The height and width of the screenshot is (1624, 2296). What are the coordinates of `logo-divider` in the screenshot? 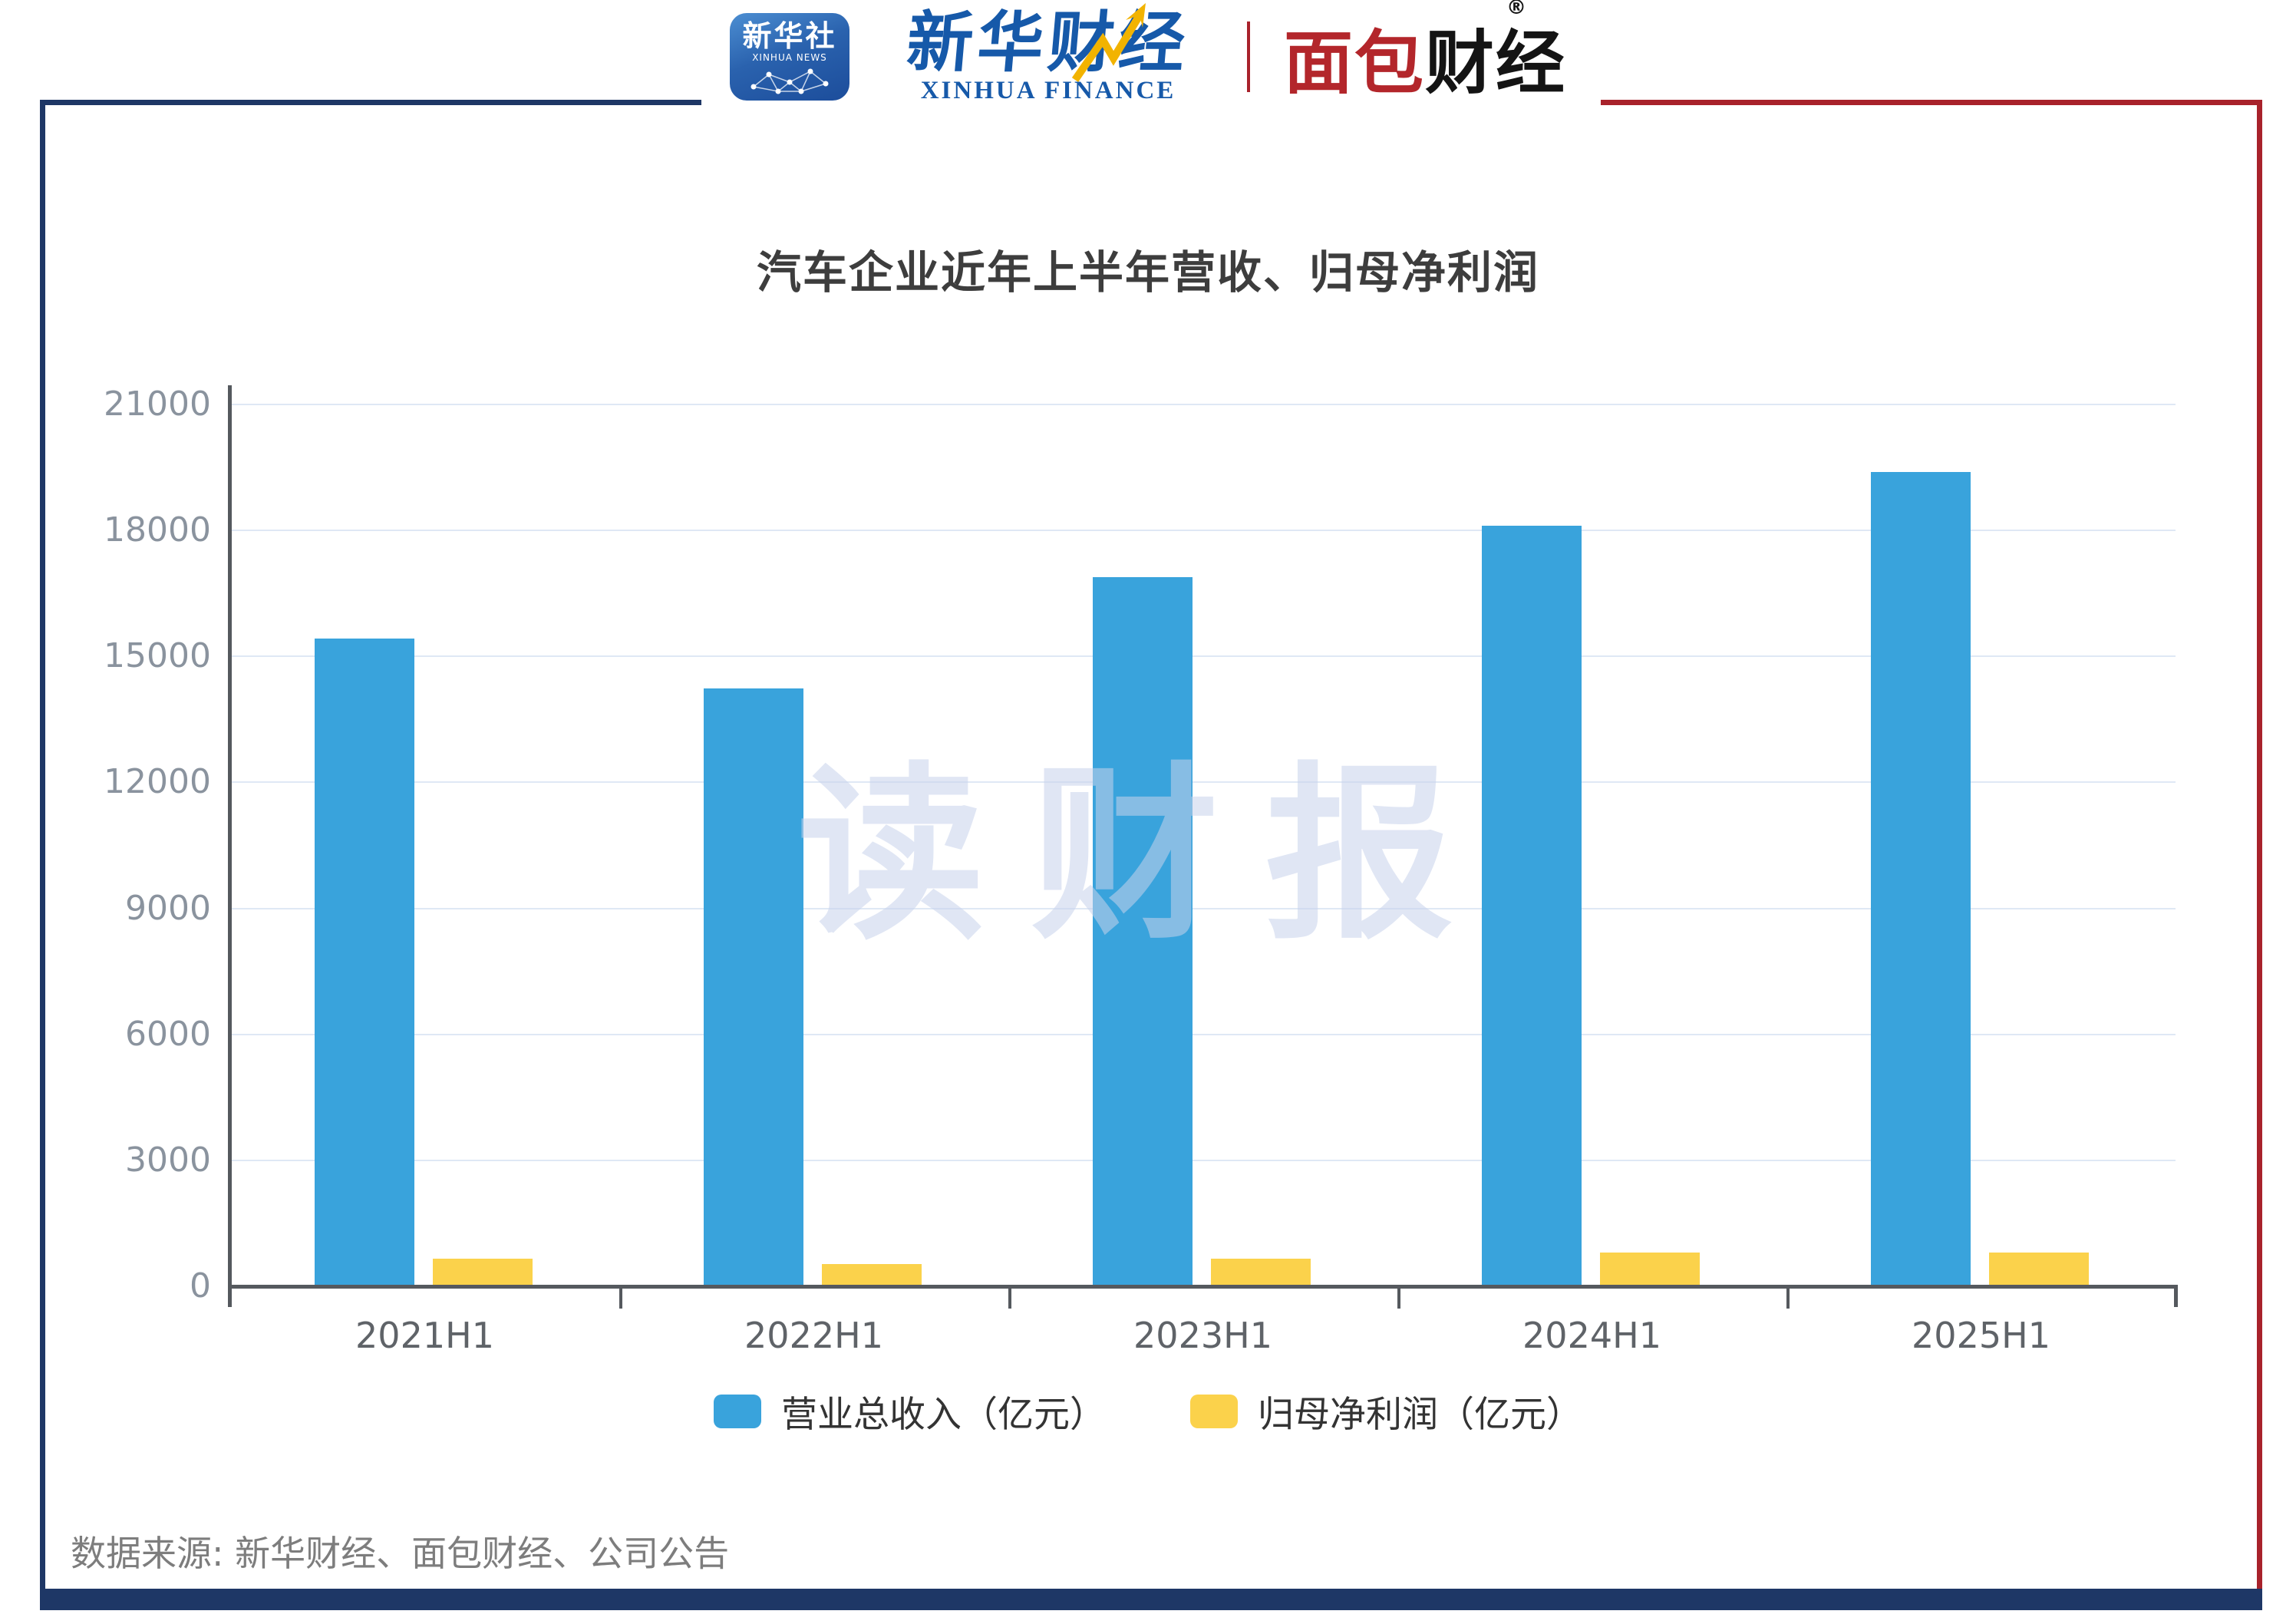 It's located at (1248, 56).